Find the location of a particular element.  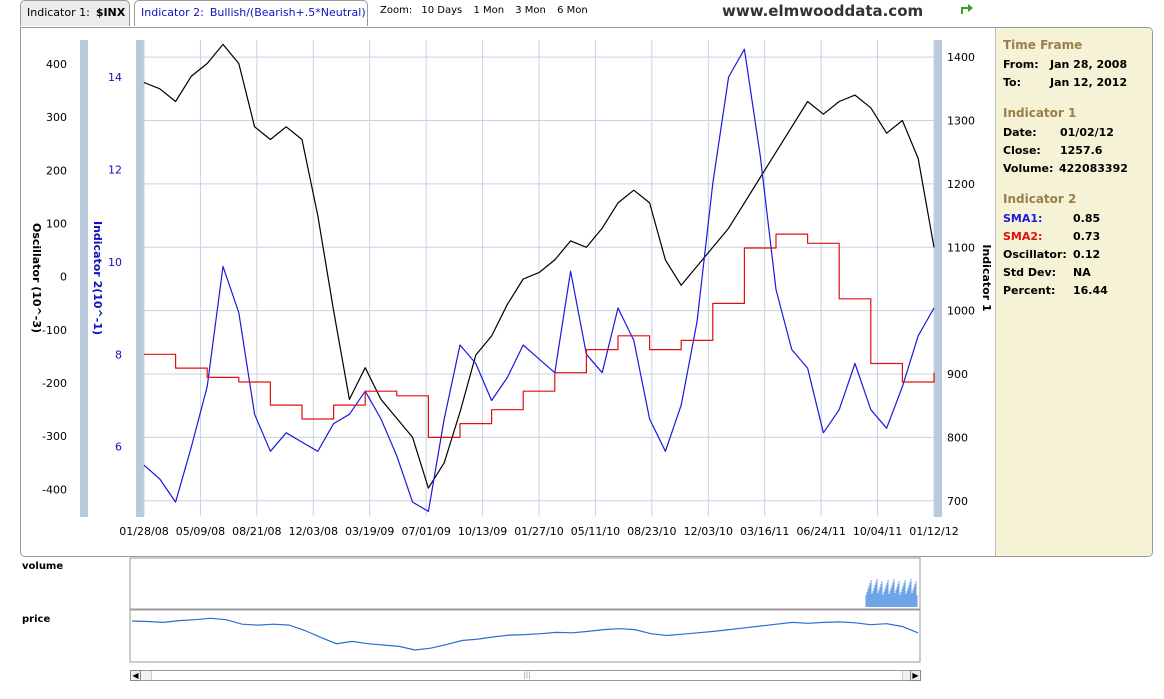

indicator-2-title: Indicator 2 is located at coordinates (1040, 199).